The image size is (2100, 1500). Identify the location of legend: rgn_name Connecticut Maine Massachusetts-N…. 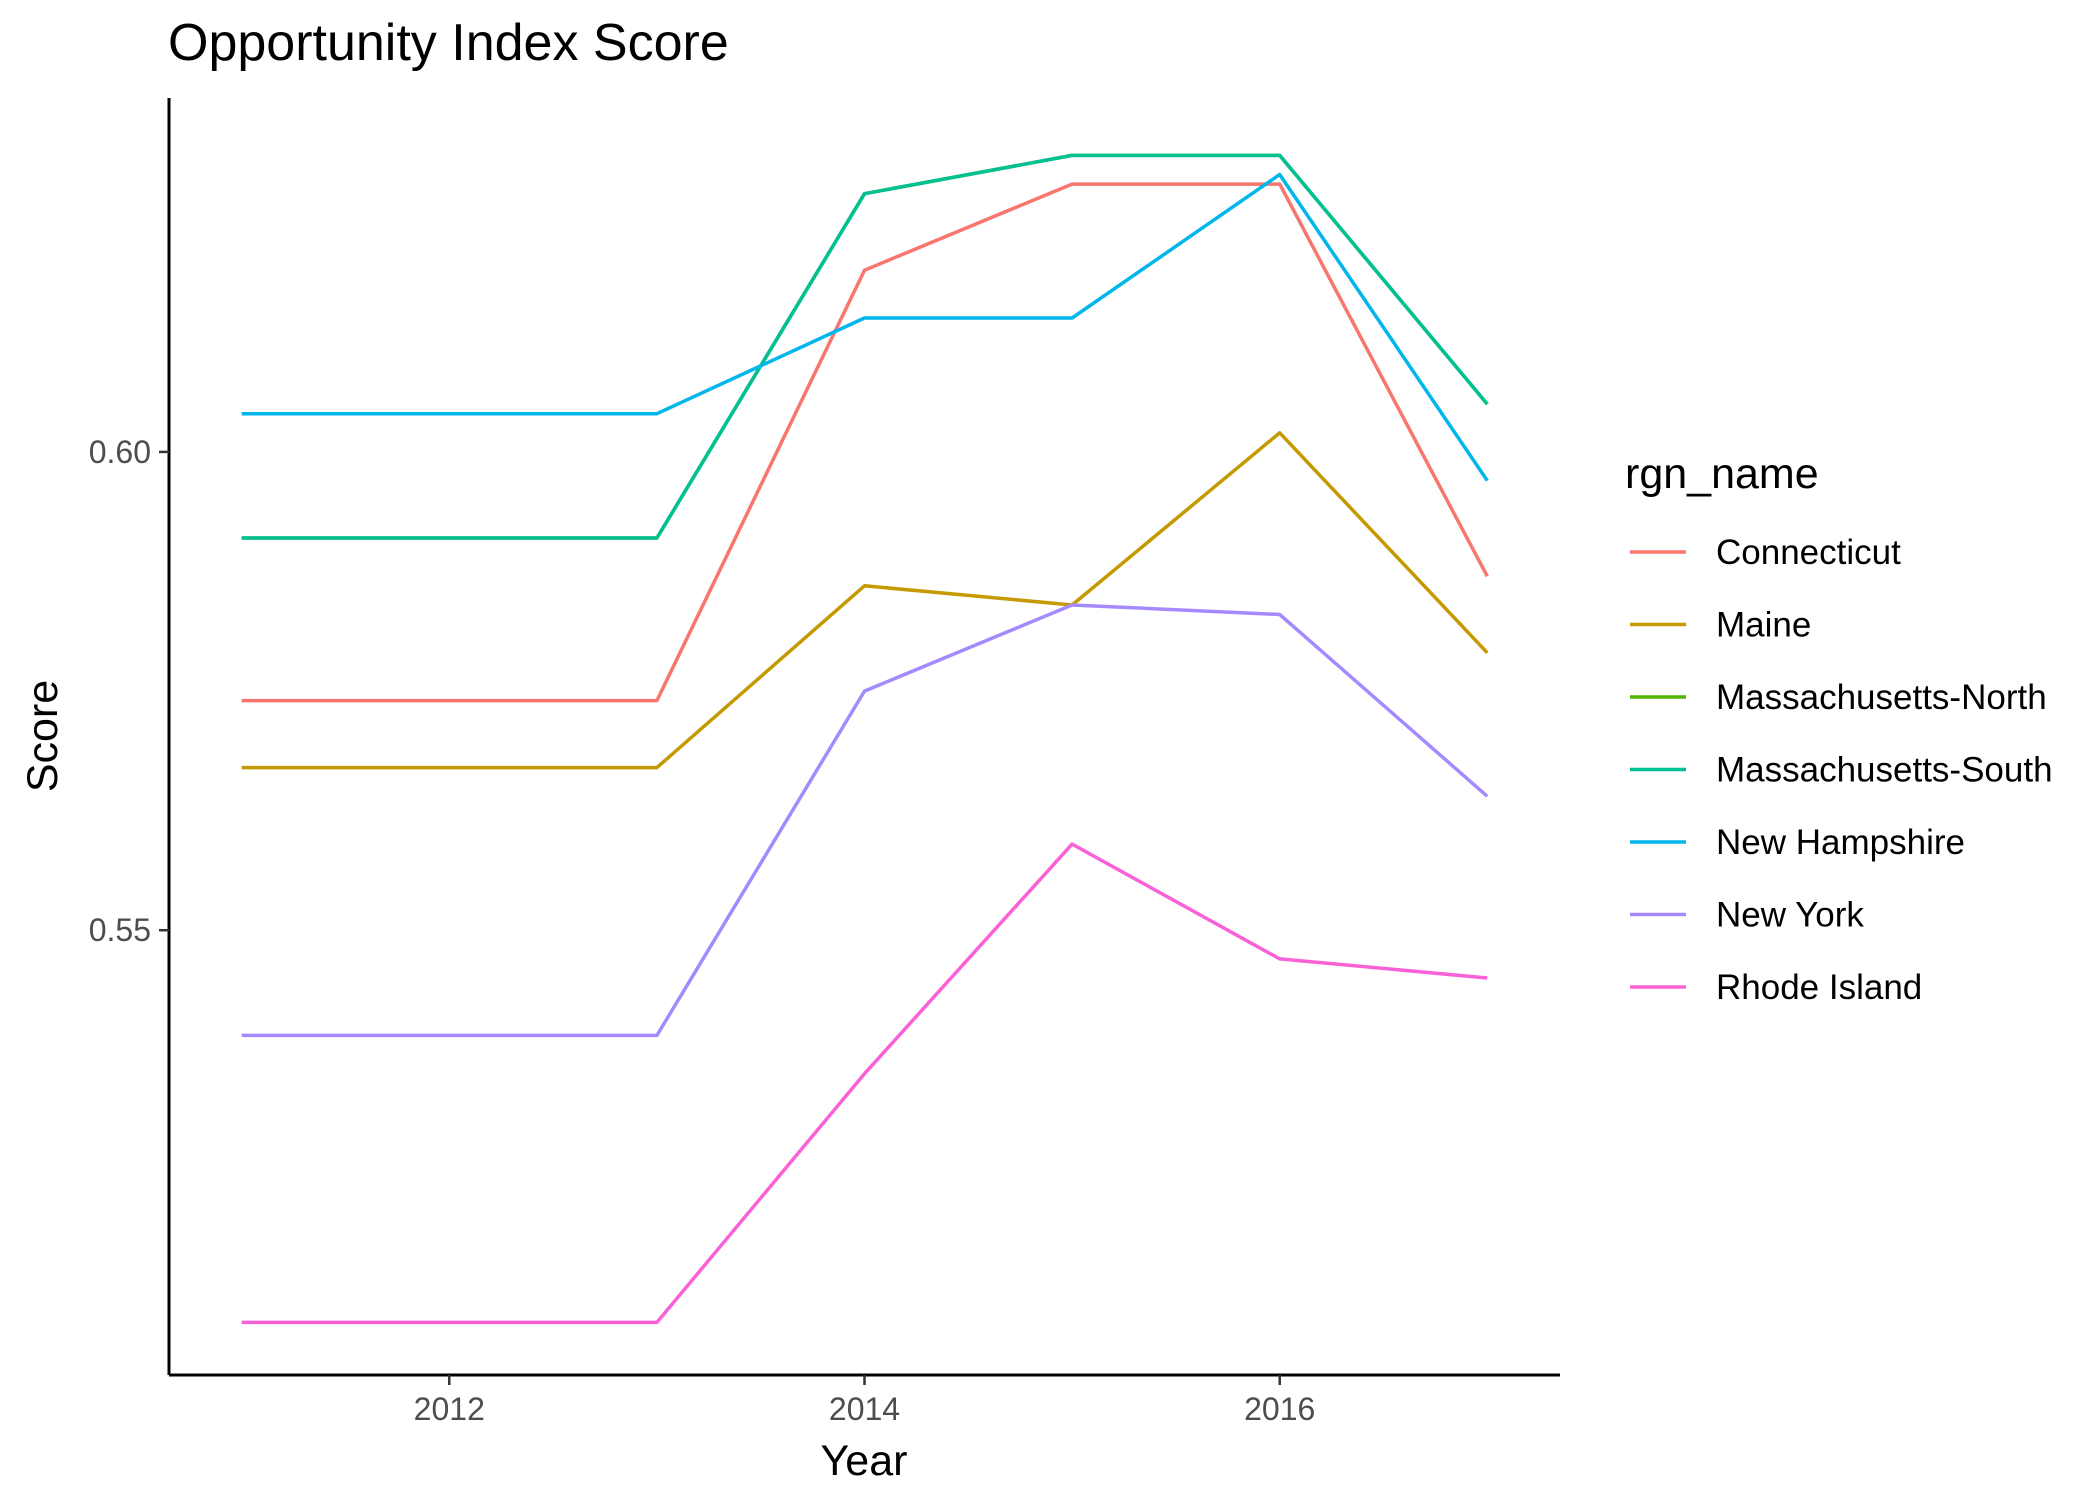
(1839, 728).